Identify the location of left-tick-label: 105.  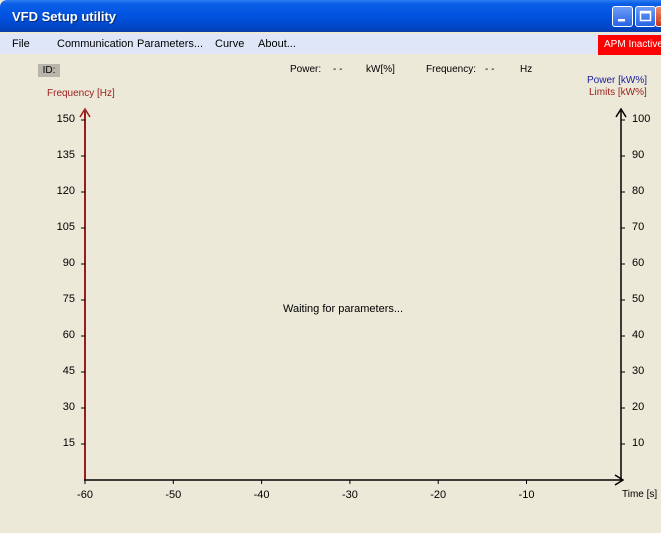
(65, 227).